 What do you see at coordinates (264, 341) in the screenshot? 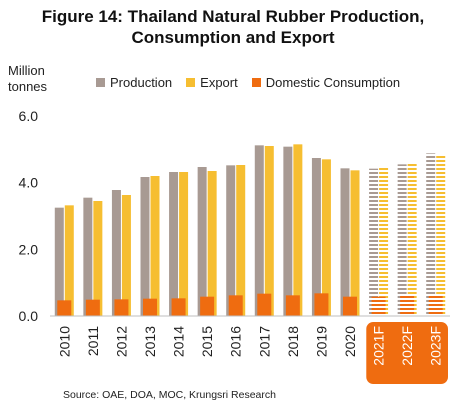
I see `x-tick-label: 2017` at bounding box center [264, 341].